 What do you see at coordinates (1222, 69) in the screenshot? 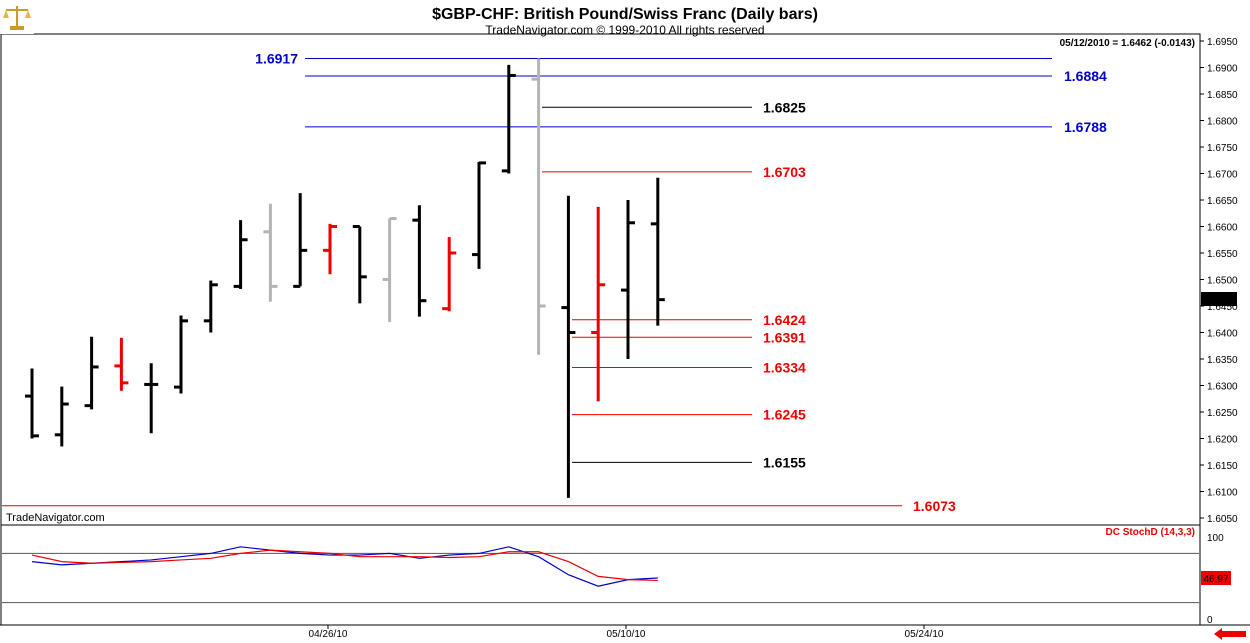
I see `y-tick-label: 1.6900` at bounding box center [1222, 69].